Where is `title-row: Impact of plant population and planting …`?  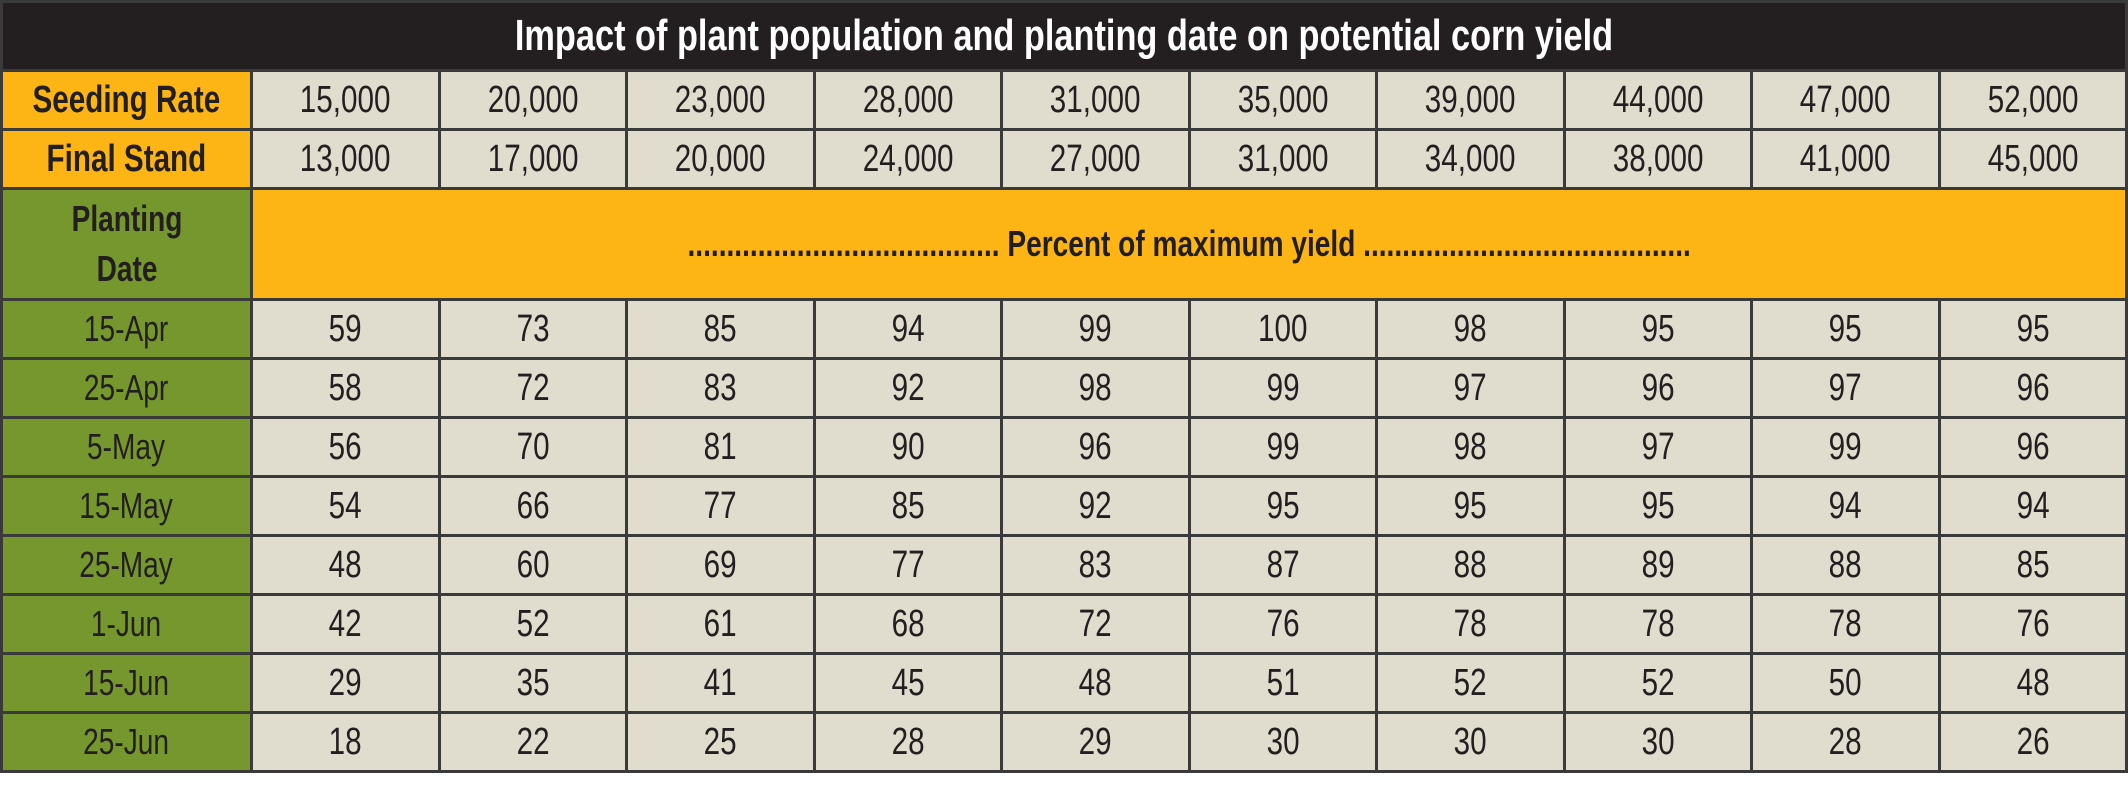
title-row: Impact of plant population and planting … is located at coordinates (1064, 36).